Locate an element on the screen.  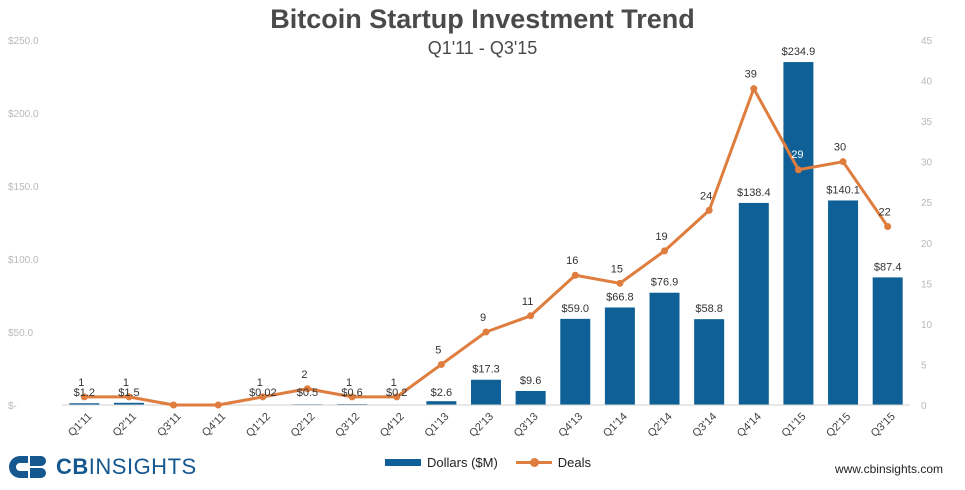
bar-value-label: $76.9 is located at coordinates (665, 283).